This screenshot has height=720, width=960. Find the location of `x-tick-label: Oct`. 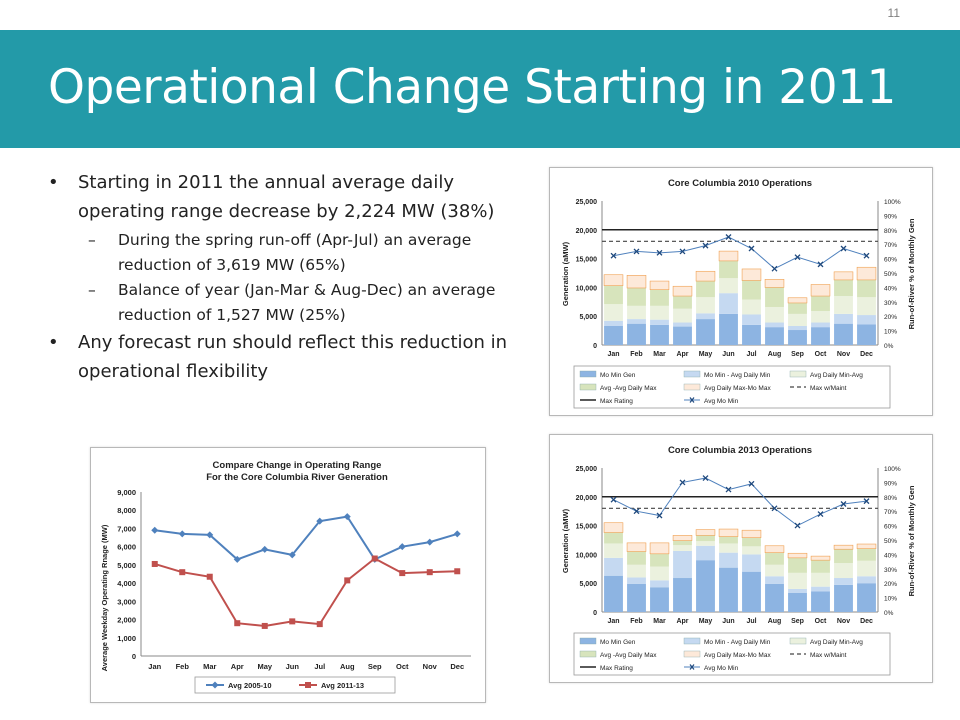

x-tick-label: Oct is located at coordinates (402, 666).